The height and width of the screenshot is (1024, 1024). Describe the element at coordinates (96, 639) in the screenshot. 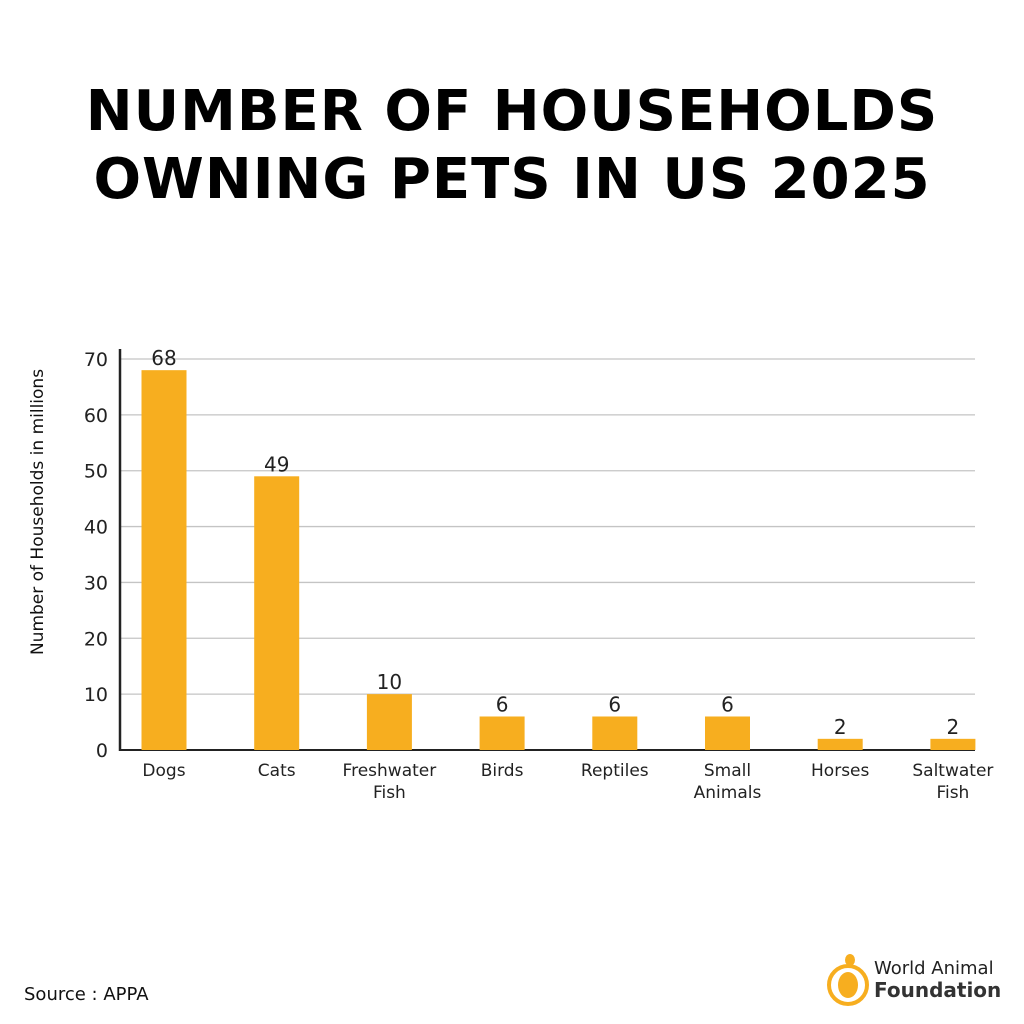

I see `y-tick-label: 20` at that location.